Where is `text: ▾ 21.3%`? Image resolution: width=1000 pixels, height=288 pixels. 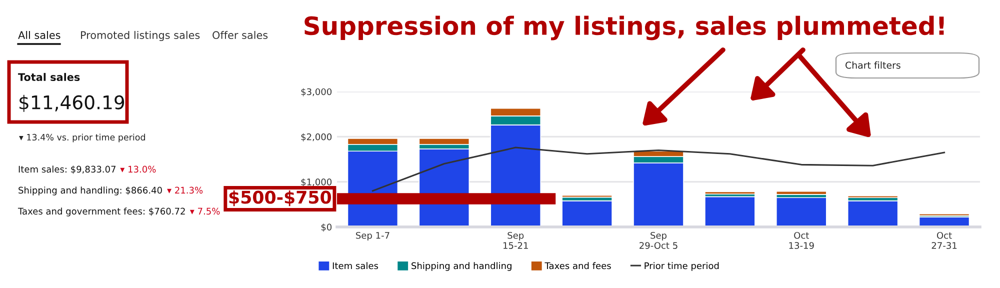 text: ▾ 21.3% is located at coordinates (185, 190).